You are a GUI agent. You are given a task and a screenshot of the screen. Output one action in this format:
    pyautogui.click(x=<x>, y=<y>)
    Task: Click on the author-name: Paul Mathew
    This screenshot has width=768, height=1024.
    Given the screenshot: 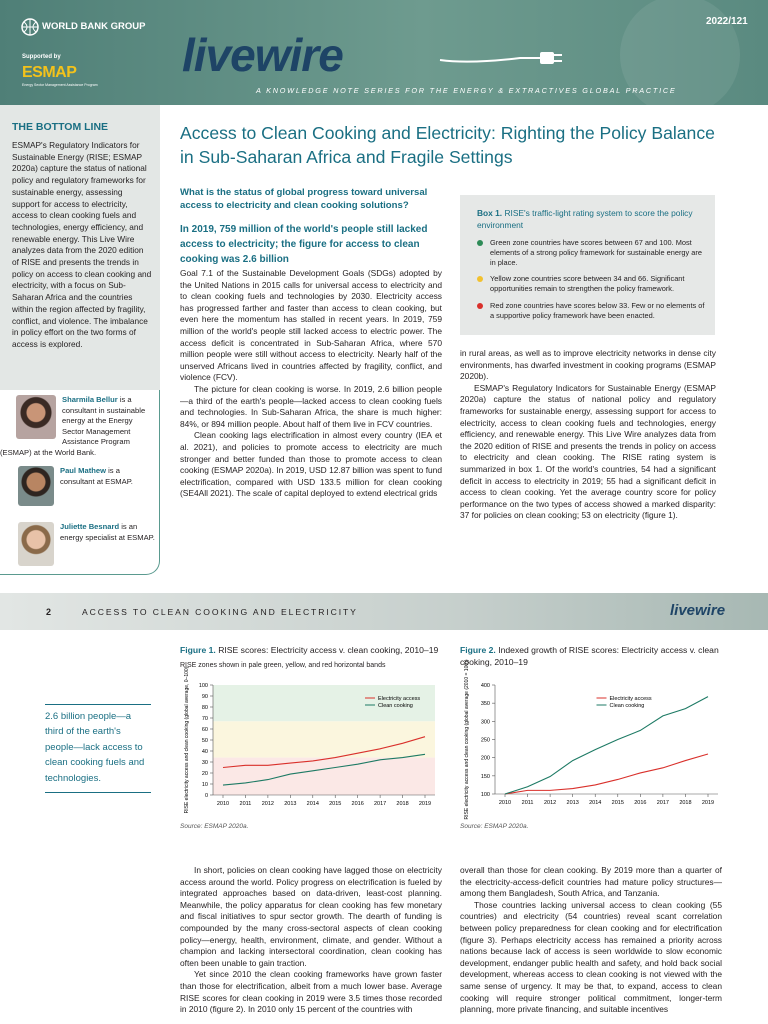 What is the action you would take?
    pyautogui.click(x=83, y=470)
    